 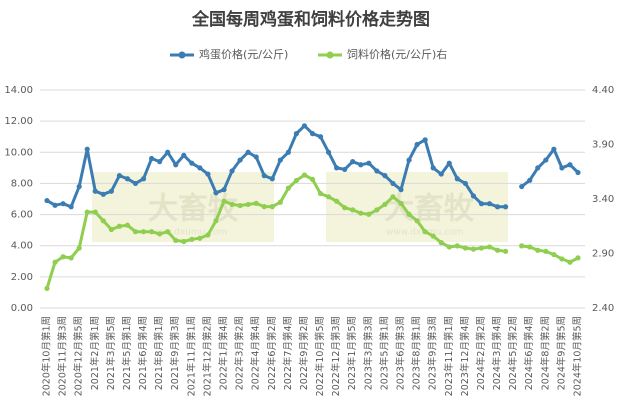 I want to click on y2-tick-label: 4.40, so click(x=603, y=90).